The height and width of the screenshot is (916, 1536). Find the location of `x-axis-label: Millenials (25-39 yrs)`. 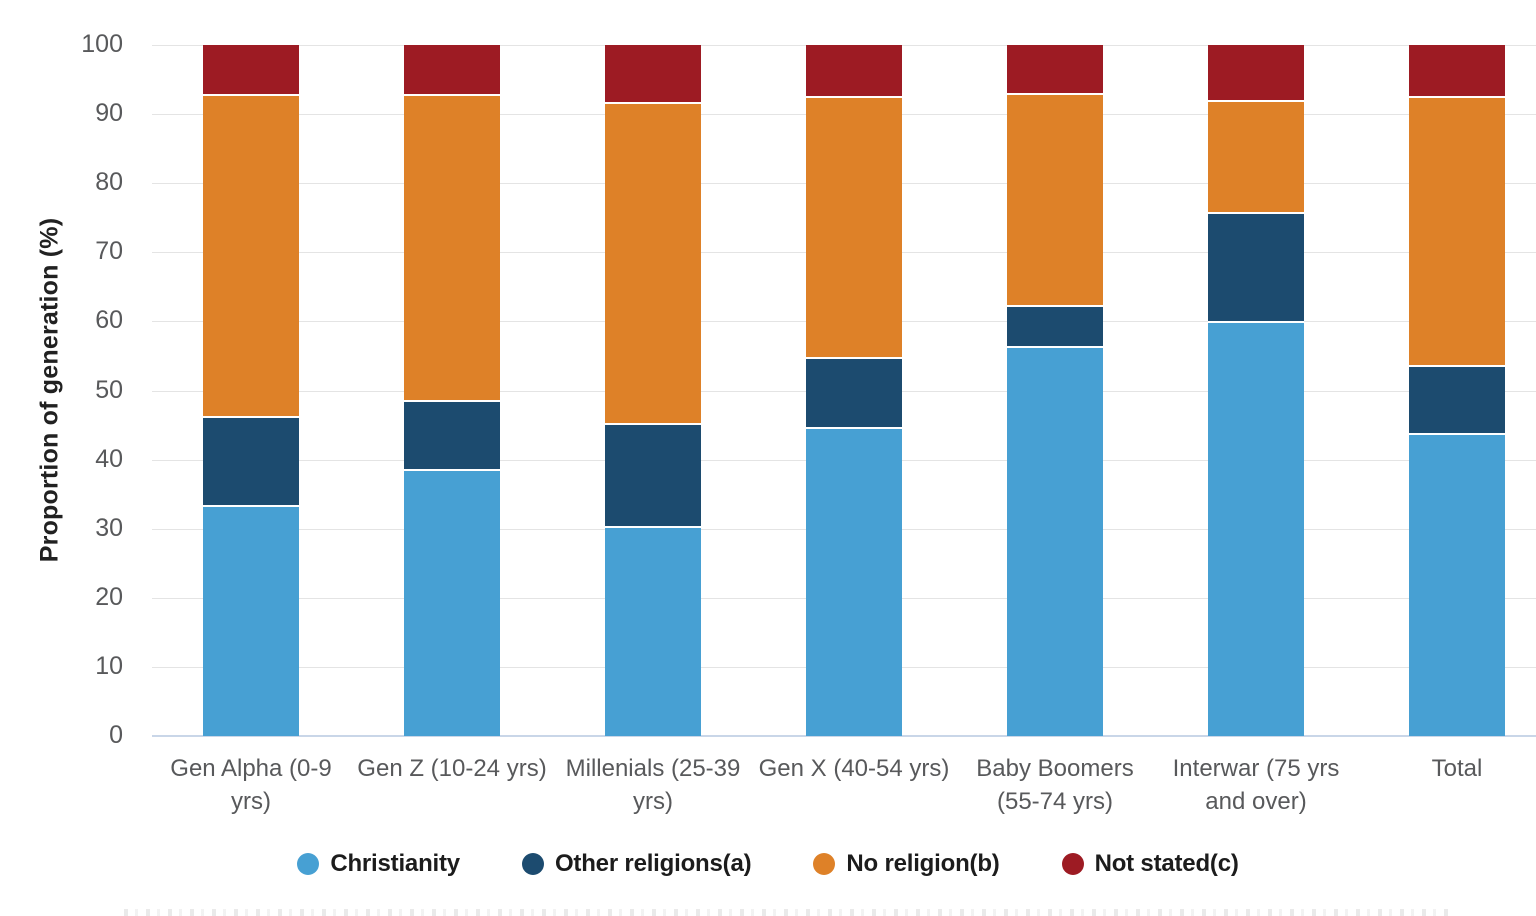

x-axis-label: Millenials (25-39 yrs) is located at coordinates (653, 785).